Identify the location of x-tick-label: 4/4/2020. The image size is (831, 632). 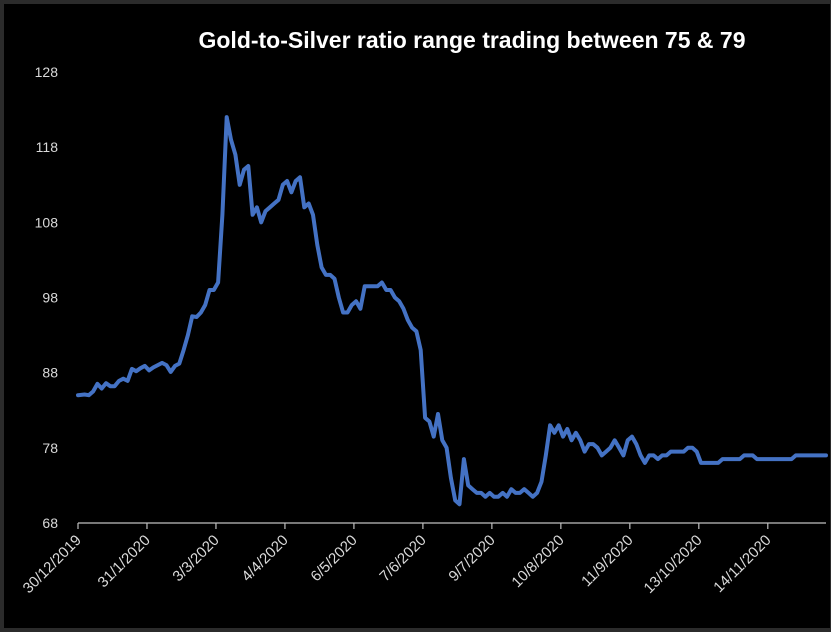
(264, 558).